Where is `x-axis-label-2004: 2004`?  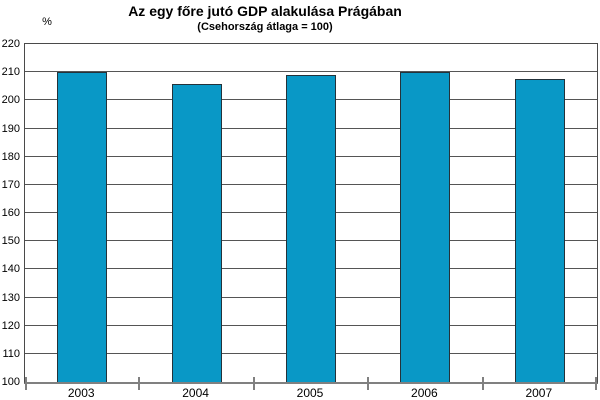 x-axis-label-2004: 2004 is located at coordinates (195, 393).